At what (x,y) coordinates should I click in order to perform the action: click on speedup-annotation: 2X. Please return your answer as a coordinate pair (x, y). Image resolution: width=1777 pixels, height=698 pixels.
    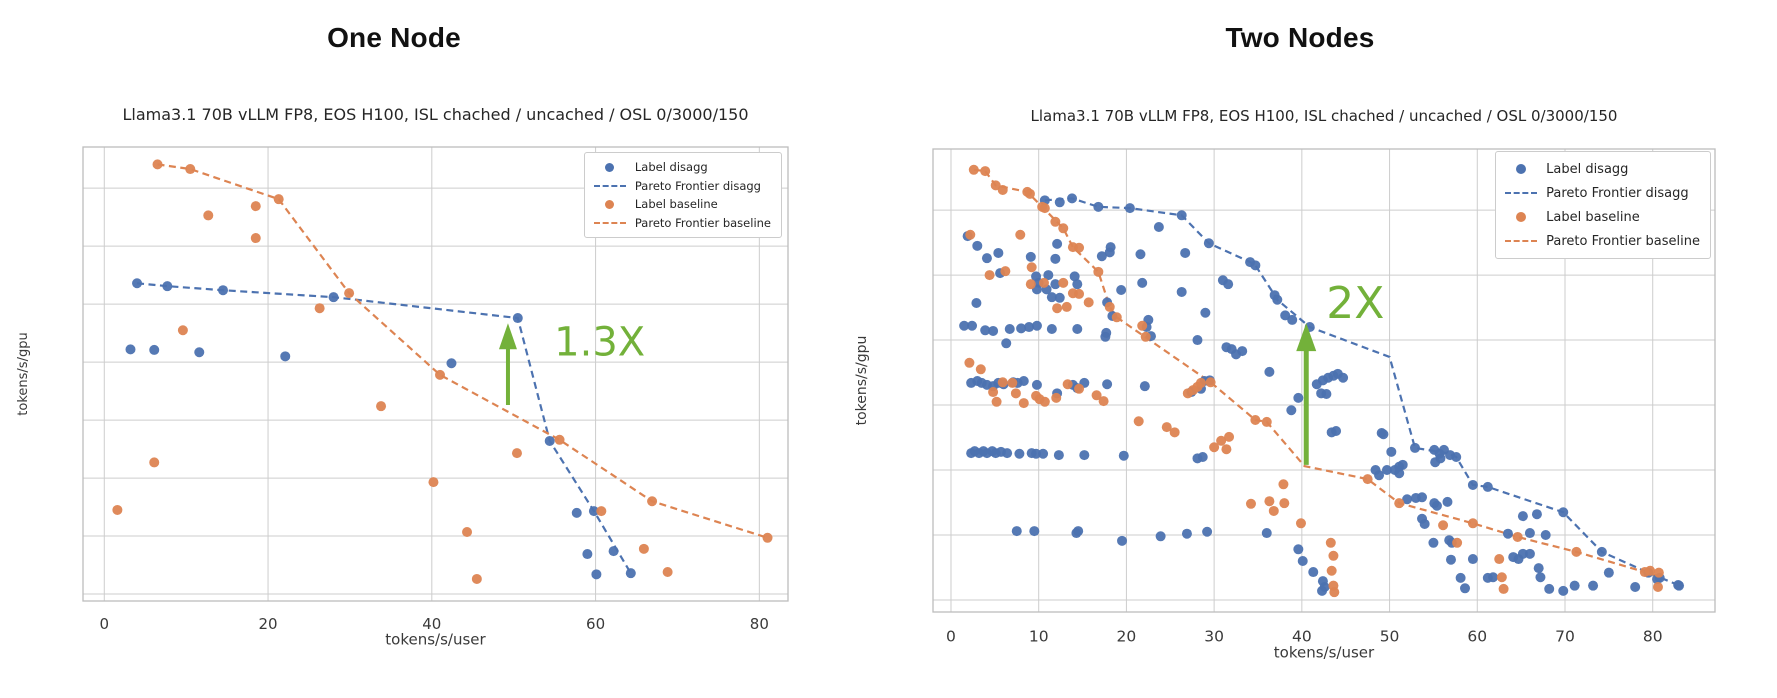
    Looking at the image, I should click on (1340, 371).